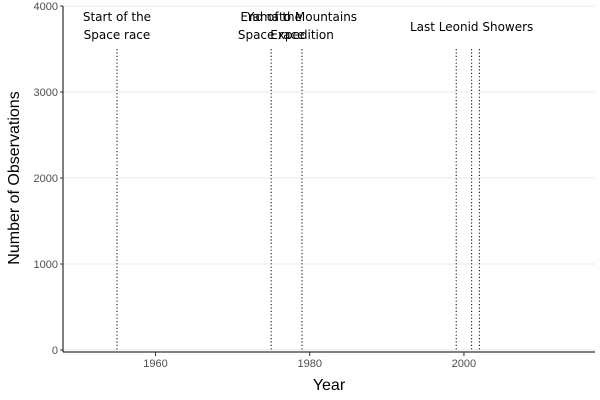 The width and height of the screenshot is (600, 400). Describe the element at coordinates (309, 364) in the screenshot. I see `x-tick-label: 1980` at that location.